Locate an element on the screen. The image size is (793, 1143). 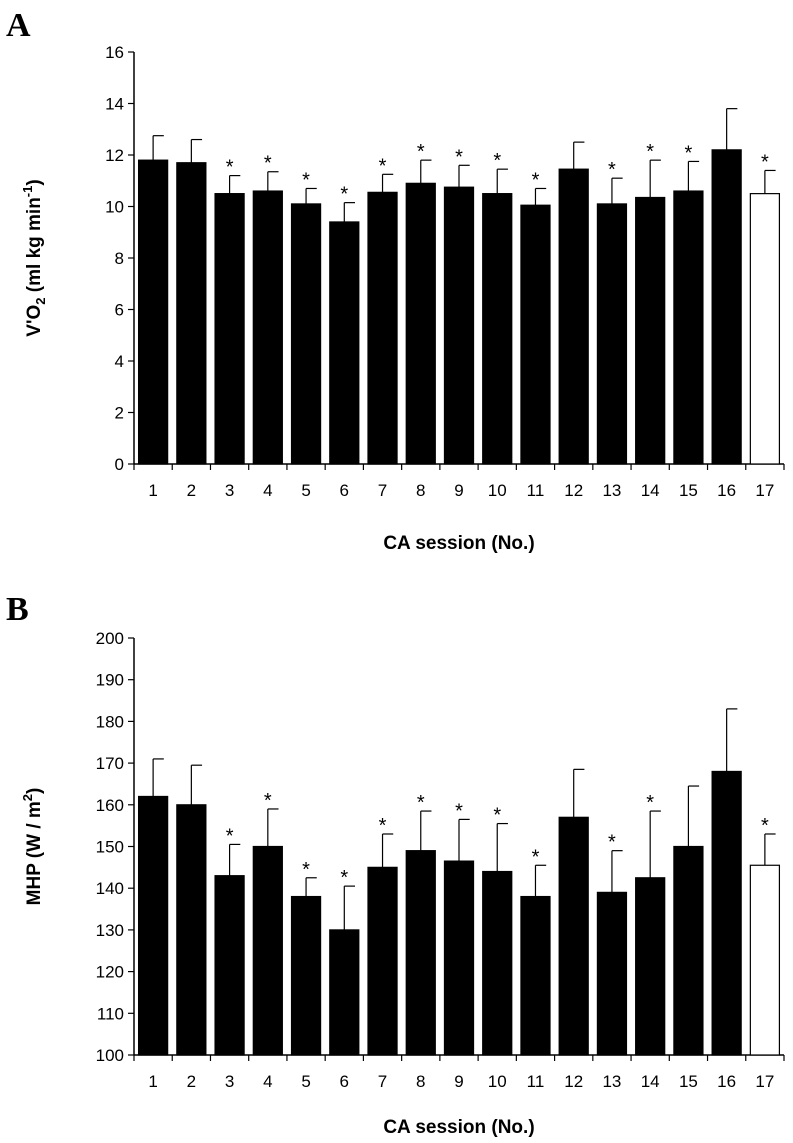
y-tick-label: 6 is located at coordinates (119, 310).